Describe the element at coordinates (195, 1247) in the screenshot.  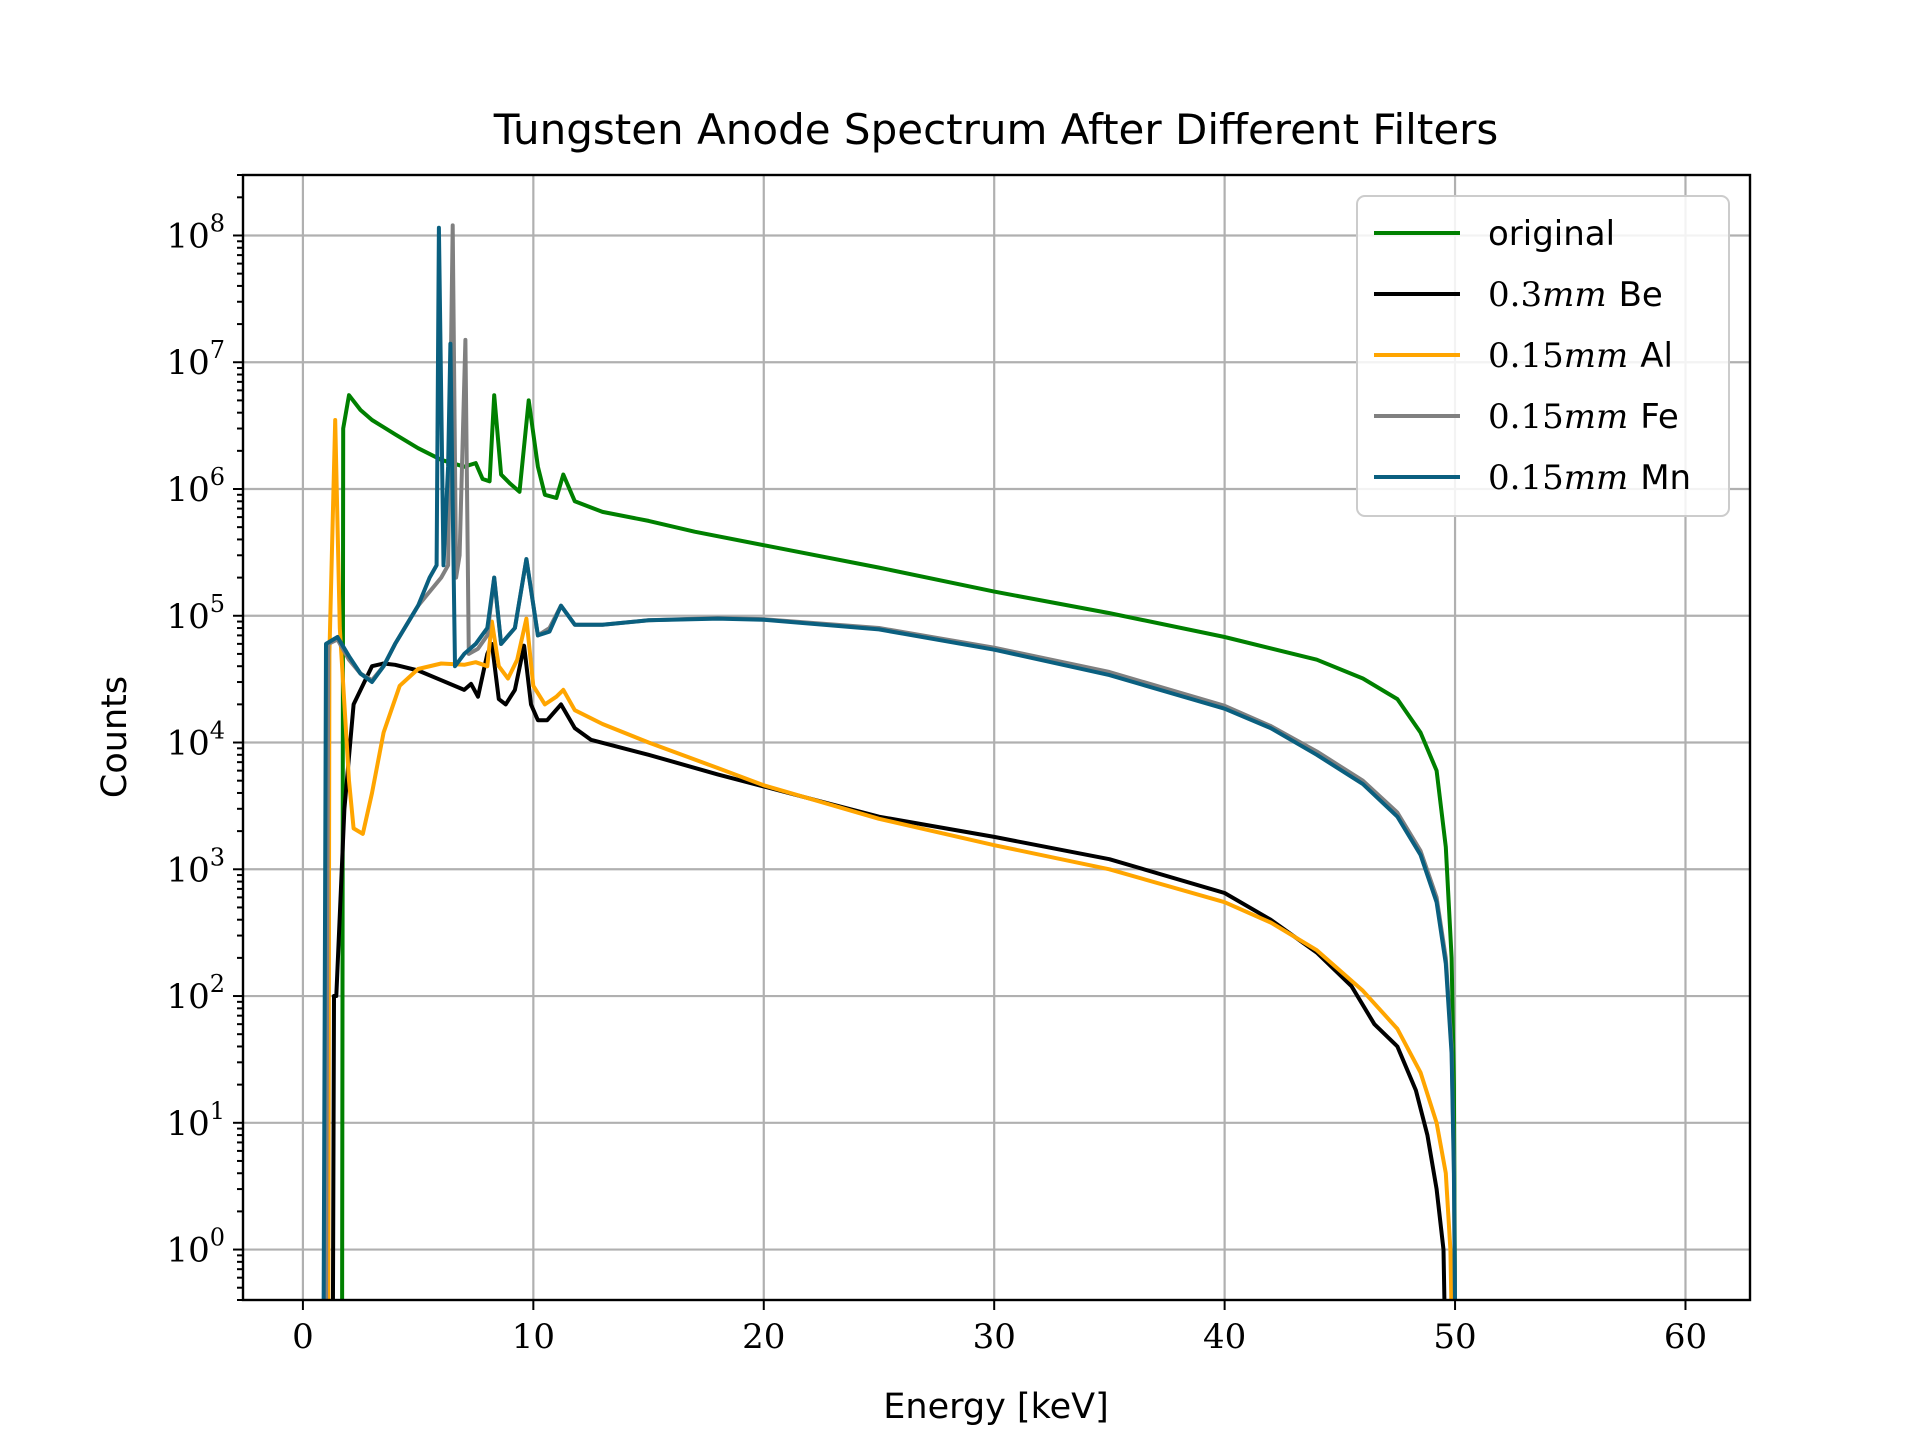
I see `y-tick-label: 10⁰` at that location.